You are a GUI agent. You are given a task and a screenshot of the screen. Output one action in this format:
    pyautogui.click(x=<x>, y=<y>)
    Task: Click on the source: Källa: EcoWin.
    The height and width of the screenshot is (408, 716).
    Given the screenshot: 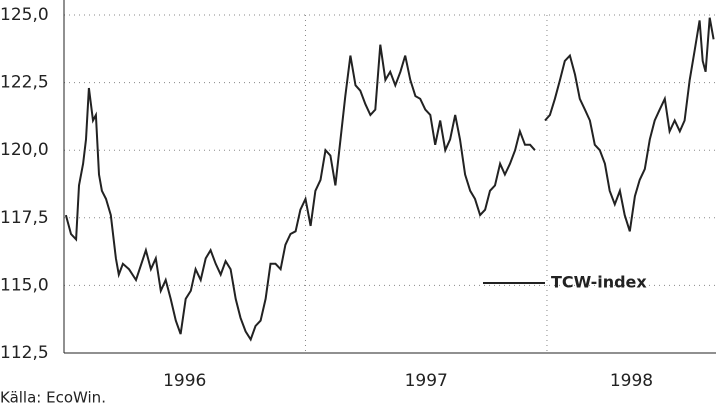 What is the action you would take?
    pyautogui.click(x=53, y=398)
    